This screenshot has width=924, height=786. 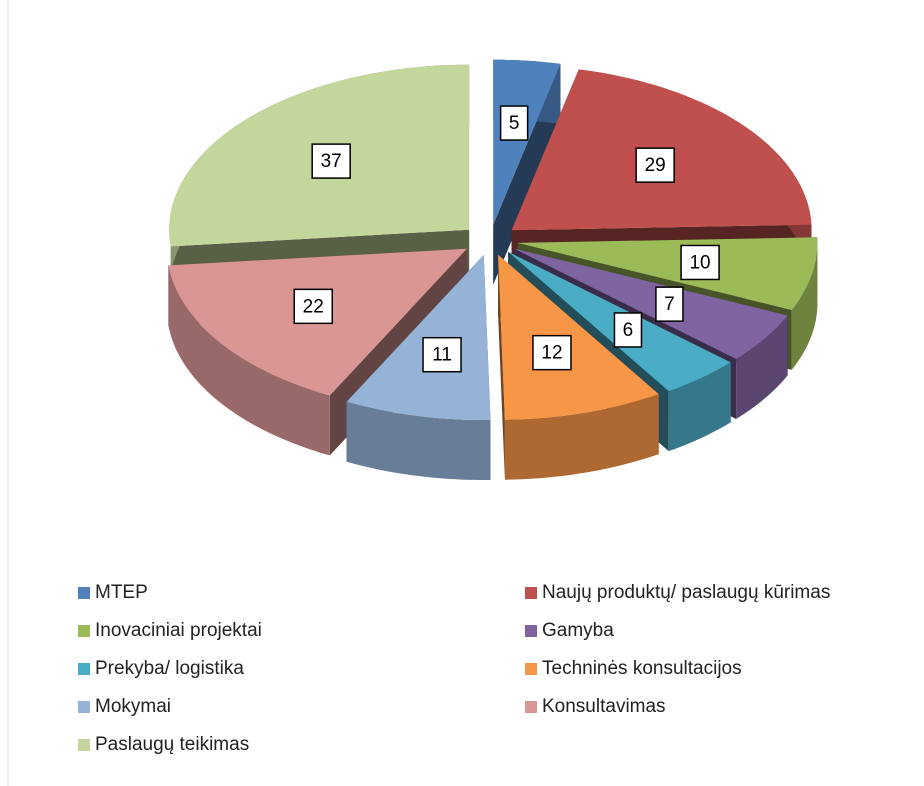 I want to click on data-label: 22, so click(x=313, y=306).